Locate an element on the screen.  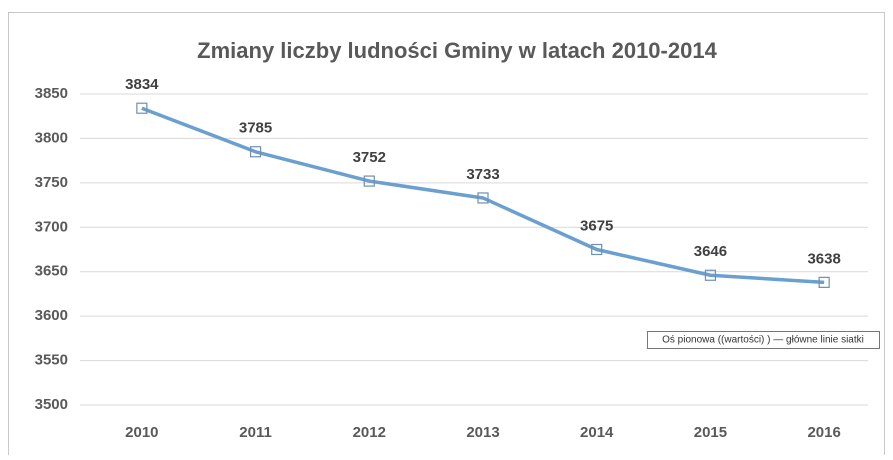
data-label: 3733 is located at coordinates (482, 174).